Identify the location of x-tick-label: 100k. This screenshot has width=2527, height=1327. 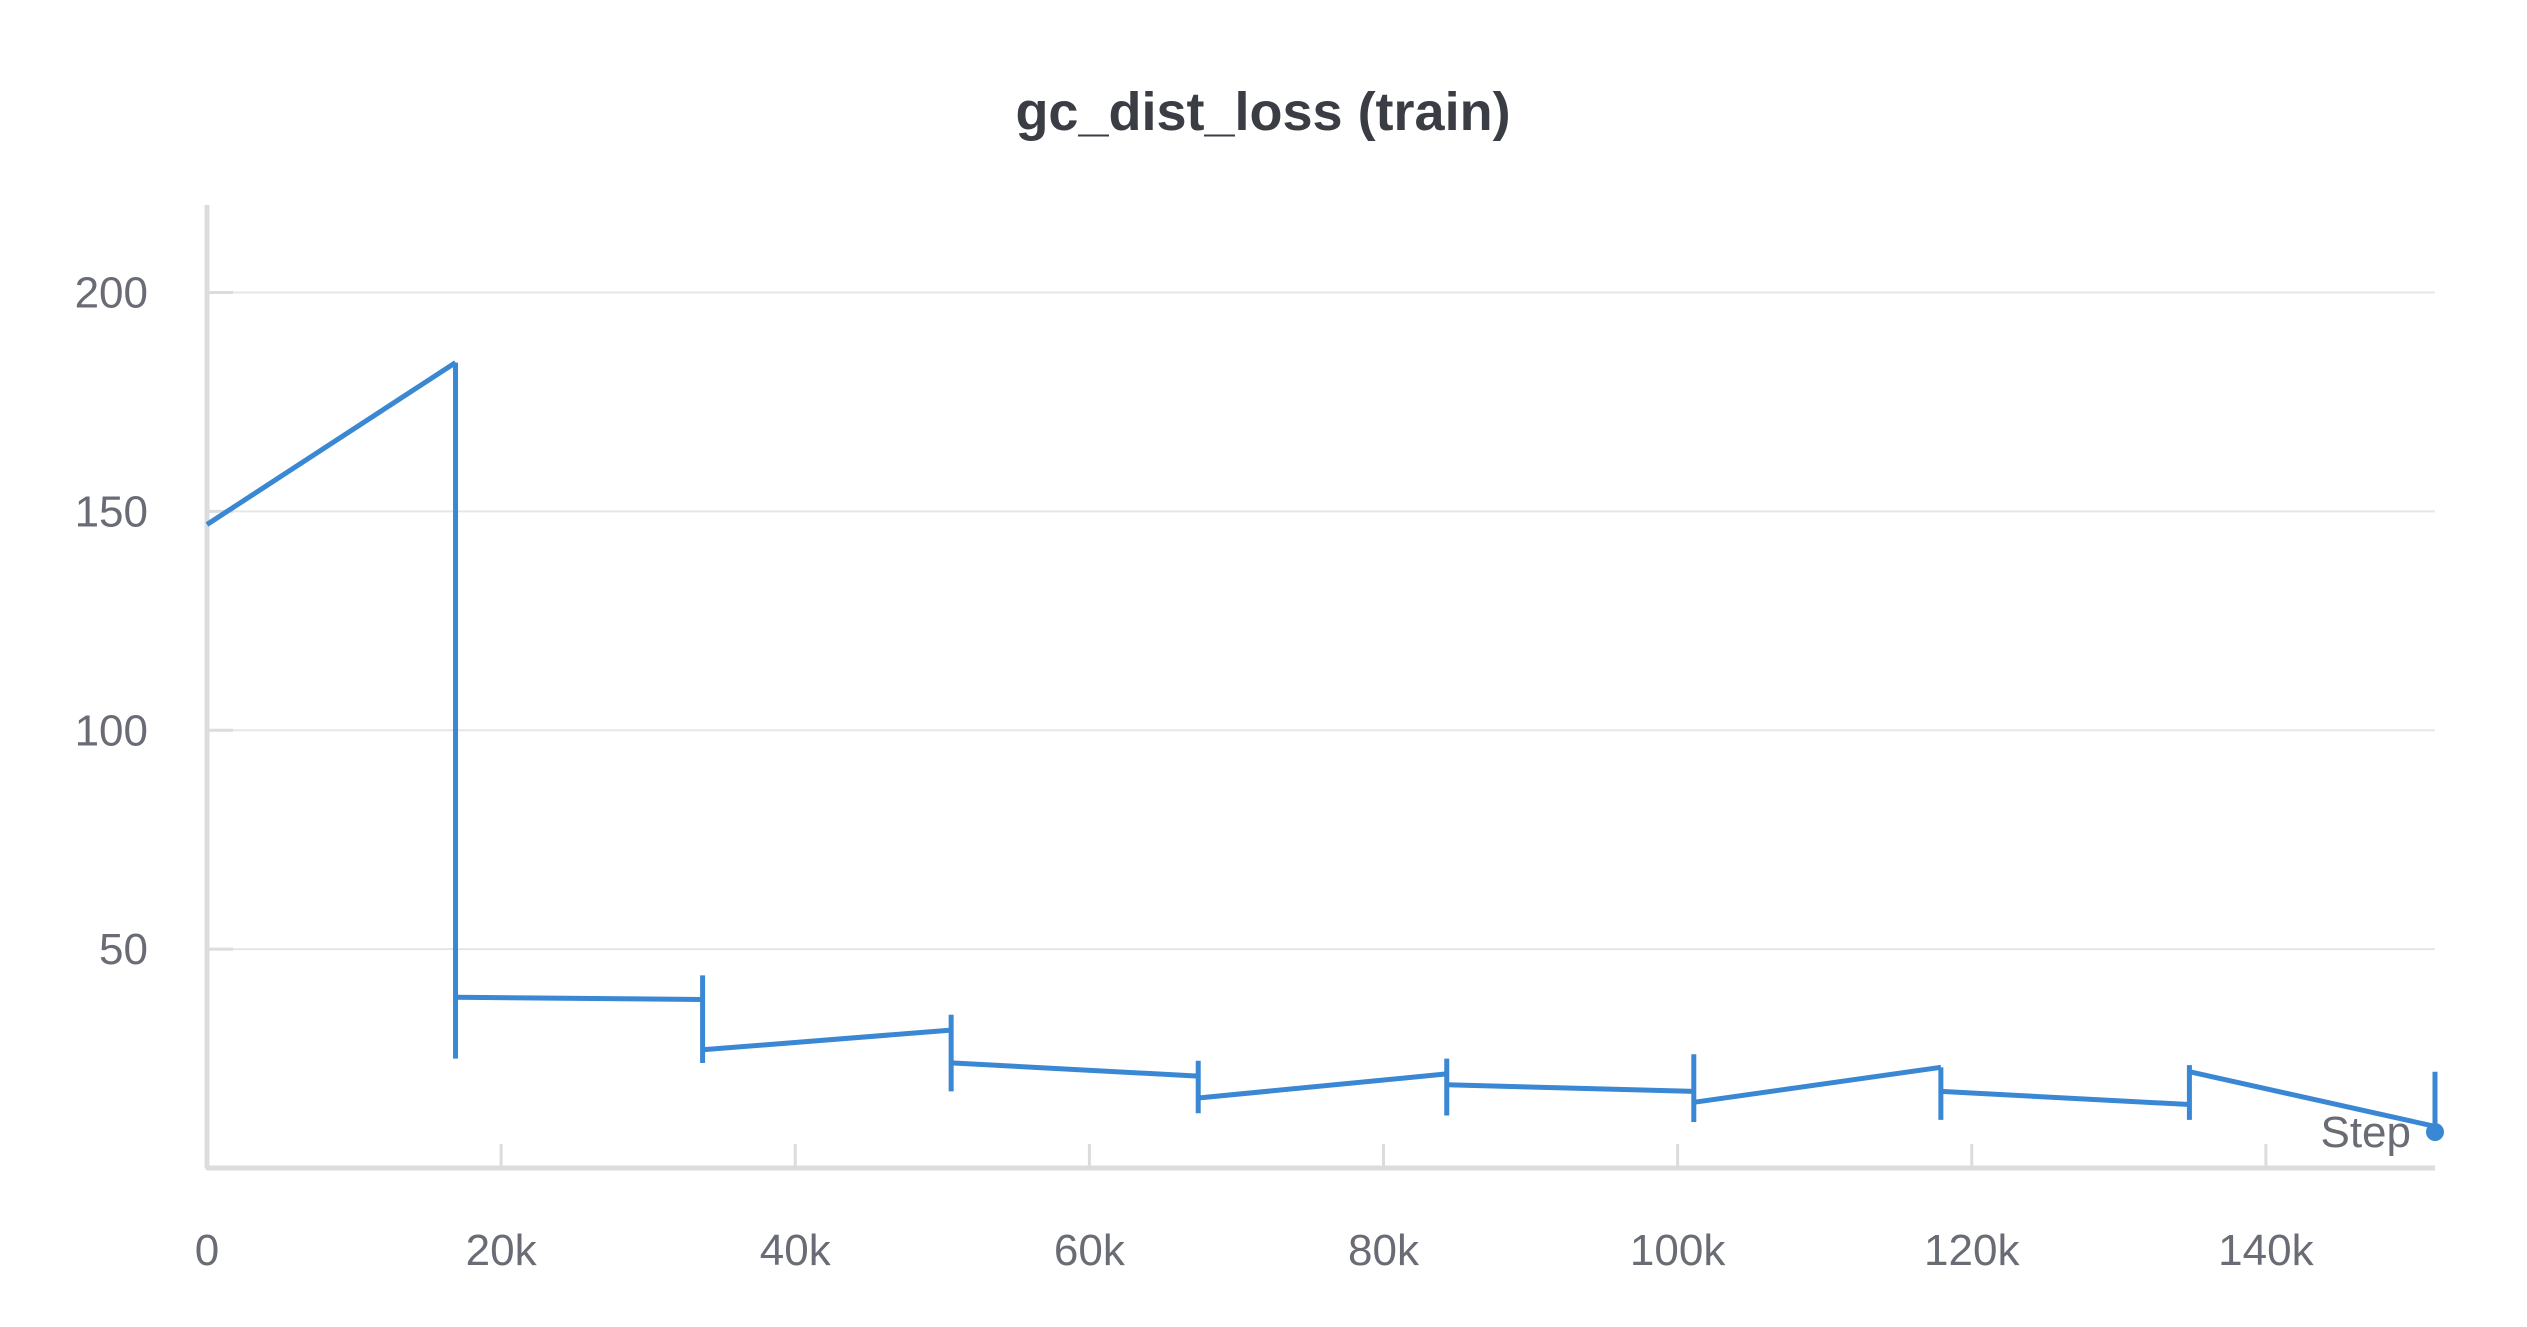
(1678, 1250).